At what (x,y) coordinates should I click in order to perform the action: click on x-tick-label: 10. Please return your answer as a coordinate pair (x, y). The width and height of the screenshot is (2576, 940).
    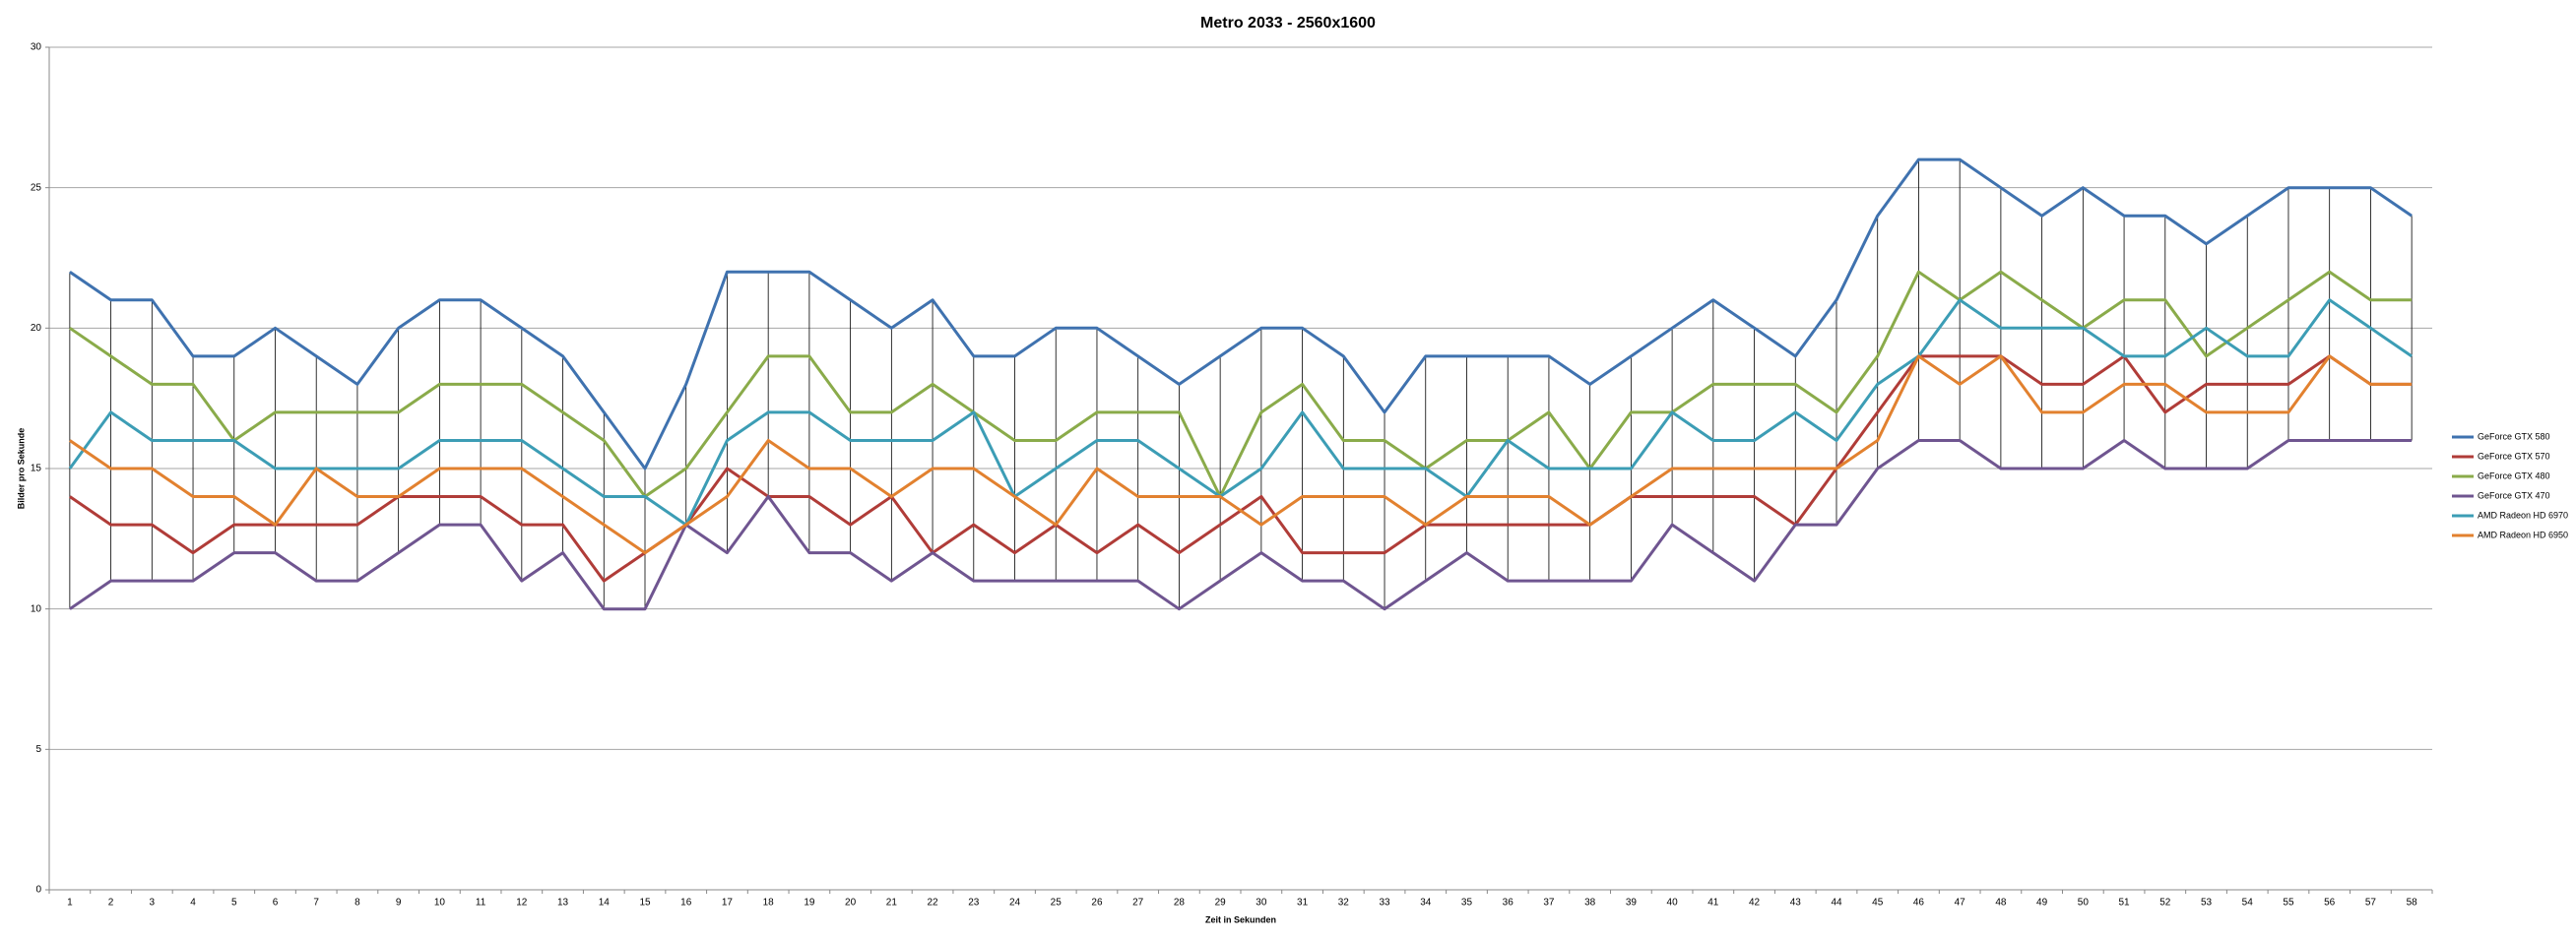
    Looking at the image, I should click on (440, 903).